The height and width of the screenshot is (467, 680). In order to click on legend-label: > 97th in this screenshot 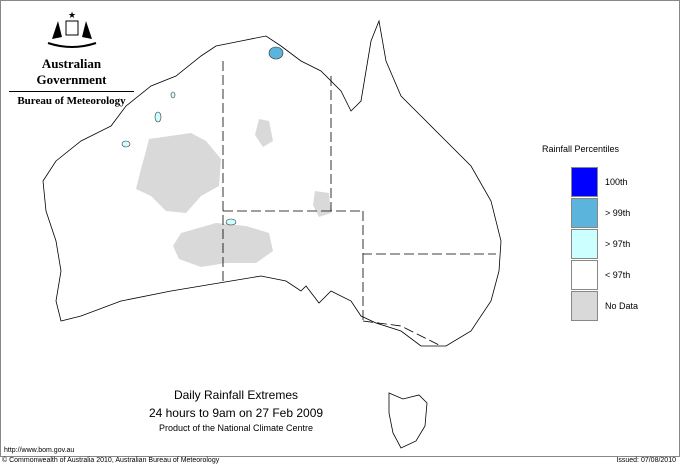, I will do `click(618, 243)`.